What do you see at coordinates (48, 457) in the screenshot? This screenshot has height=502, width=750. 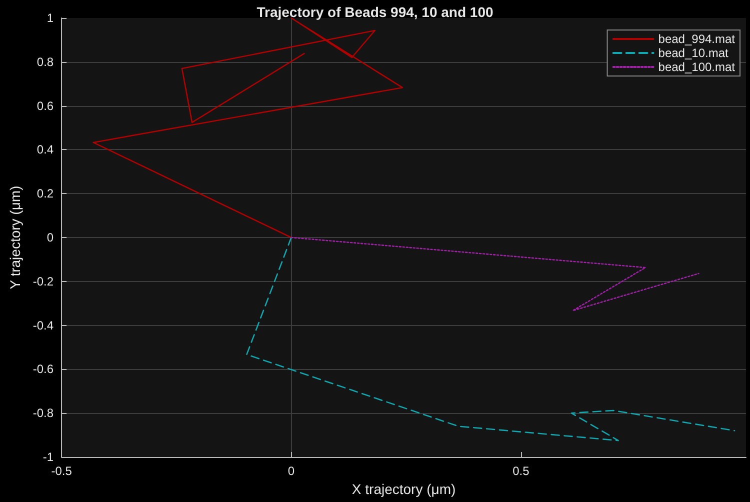 I see `y-tick-label: -1` at bounding box center [48, 457].